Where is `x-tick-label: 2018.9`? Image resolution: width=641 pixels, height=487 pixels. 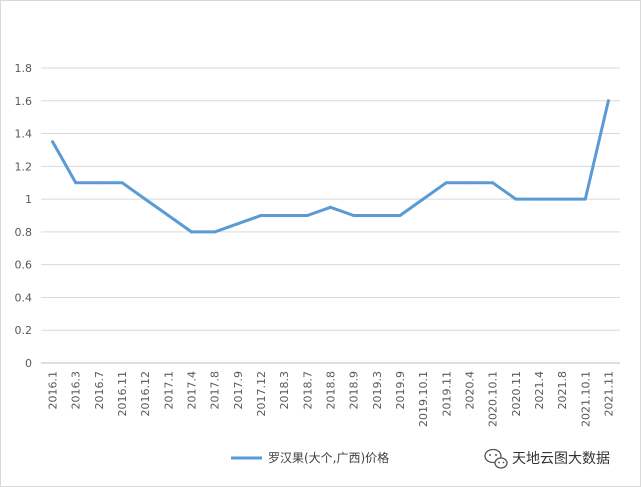 x-tick-label: 2018.9 is located at coordinates (354, 390).